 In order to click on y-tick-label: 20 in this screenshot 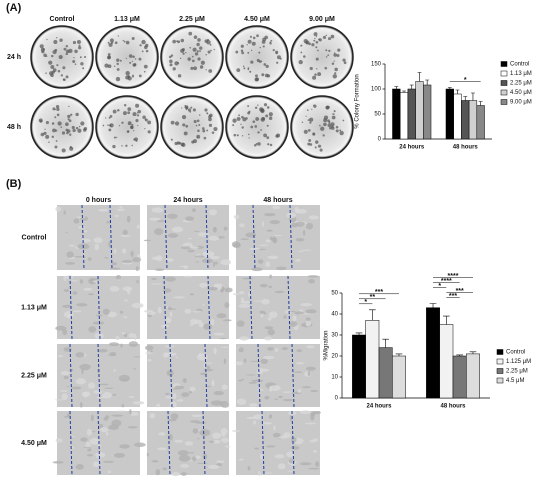, I will do `click(334, 357)`.